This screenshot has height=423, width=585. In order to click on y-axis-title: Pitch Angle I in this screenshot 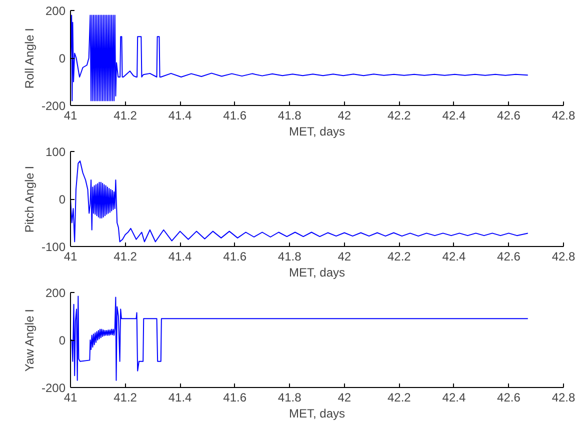, I will do `click(29, 199)`.